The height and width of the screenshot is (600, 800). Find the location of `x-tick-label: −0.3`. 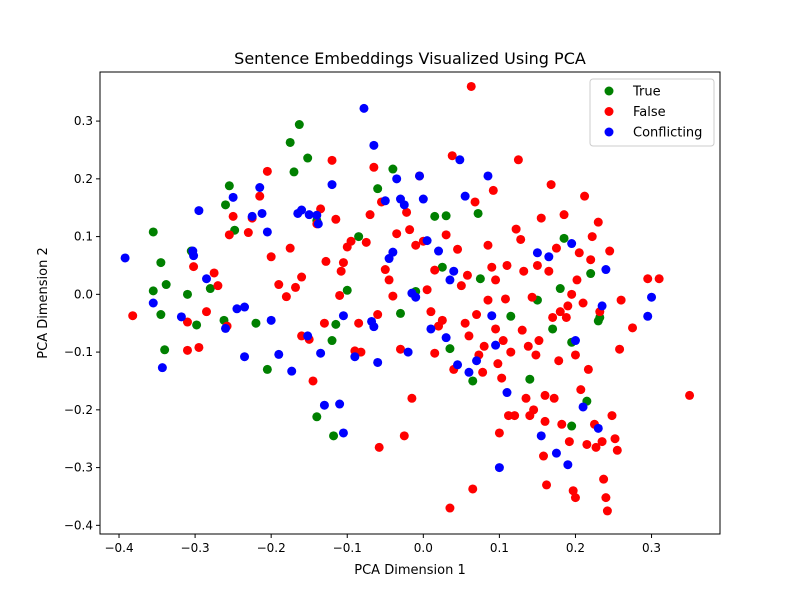

x-tick-label: −0.3 is located at coordinates (195, 548).